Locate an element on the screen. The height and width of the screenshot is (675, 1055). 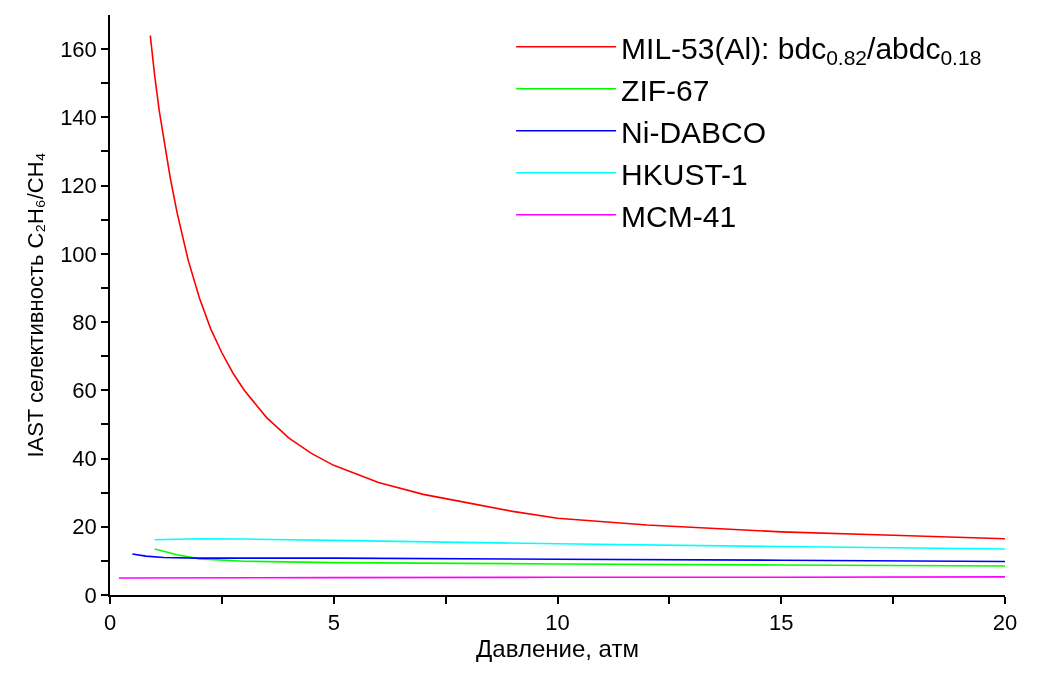
legend-label: MCM-41 is located at coordinates (679, 216).